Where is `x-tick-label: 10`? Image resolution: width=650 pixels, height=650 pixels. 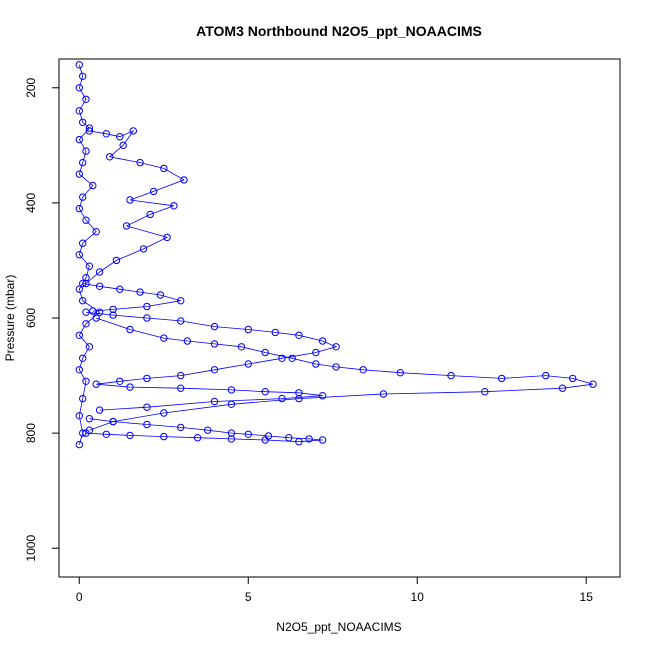 x-tick-label: 10 is located at coordinates (418, 597).